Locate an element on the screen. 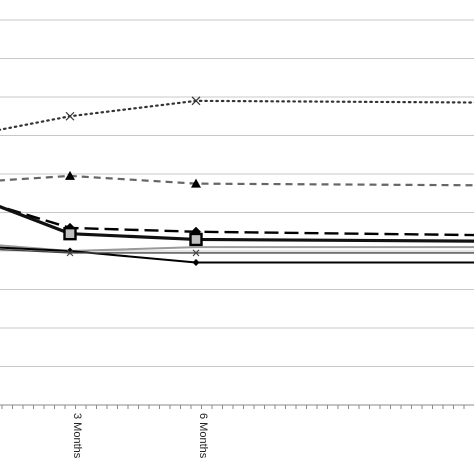 The image size is (474, 474). x-axis is located at coordinates (237, 406).